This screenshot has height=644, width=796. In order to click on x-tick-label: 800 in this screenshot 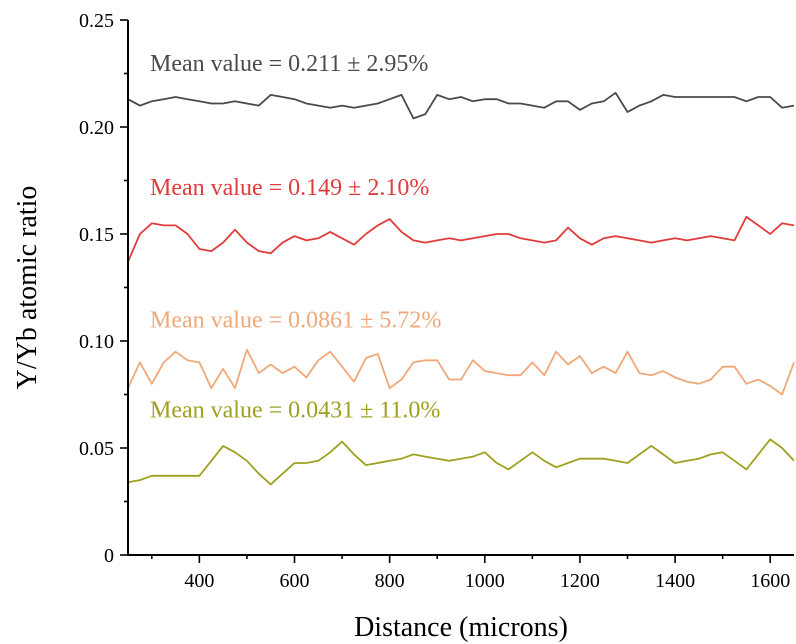, I will do `click(390, 581)`.